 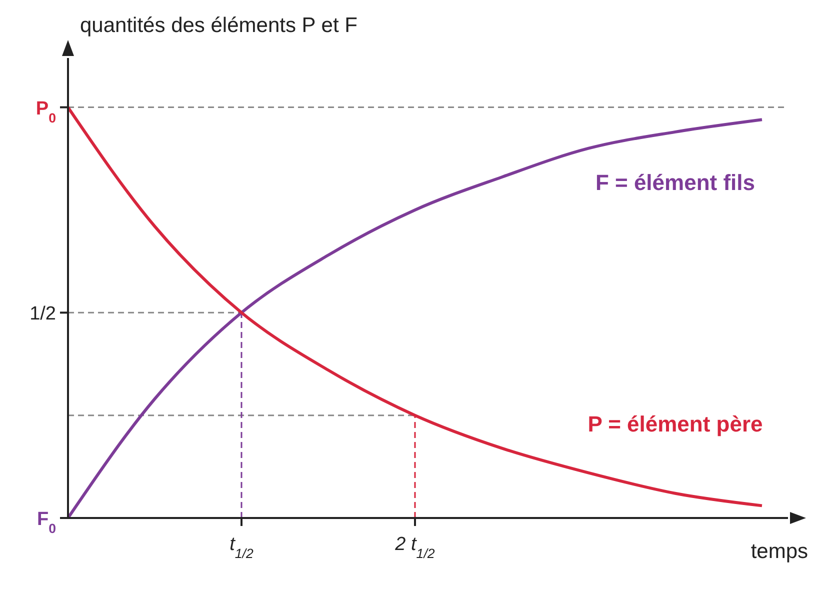 What do you see at coordinates (46, 522) in the screenshot?
I see `text: F$_{0}$` at bounding box center [46, 522].